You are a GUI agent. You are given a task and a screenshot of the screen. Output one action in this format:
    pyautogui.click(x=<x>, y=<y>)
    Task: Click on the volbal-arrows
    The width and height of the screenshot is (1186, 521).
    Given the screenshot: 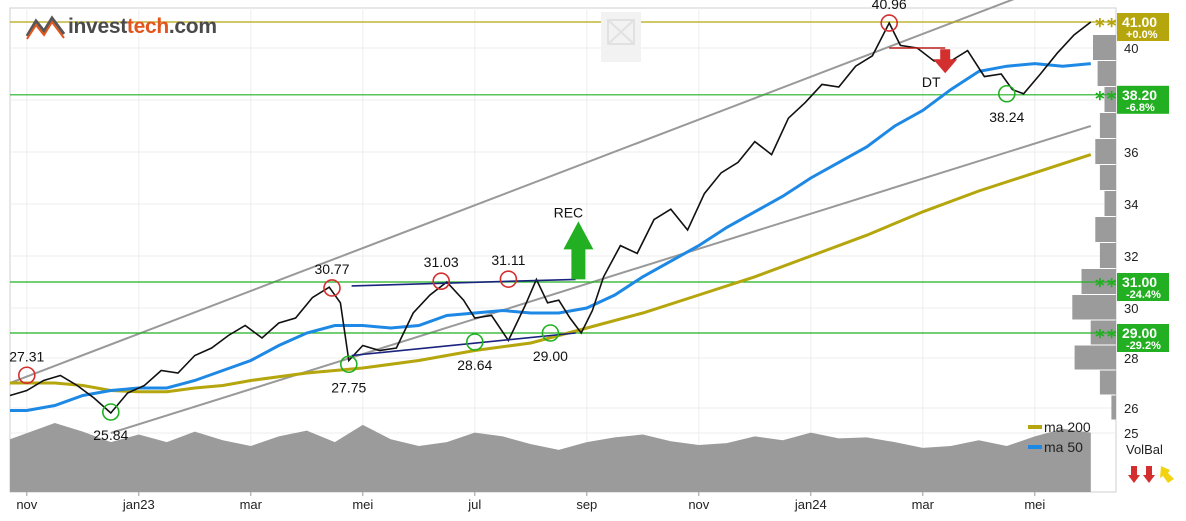 What is the action you would take?
    pyautogui.click(x=1151, y=474)
    